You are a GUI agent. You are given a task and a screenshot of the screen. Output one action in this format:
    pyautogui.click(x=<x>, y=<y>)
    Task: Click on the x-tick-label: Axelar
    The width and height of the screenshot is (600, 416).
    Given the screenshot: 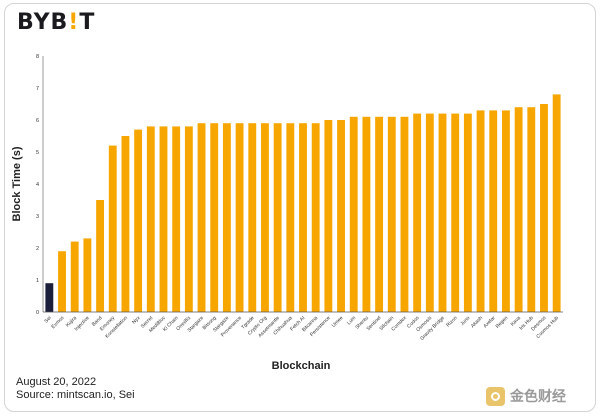 What is the action you would take?
    pyautogui.click(x=489, y=322)
    